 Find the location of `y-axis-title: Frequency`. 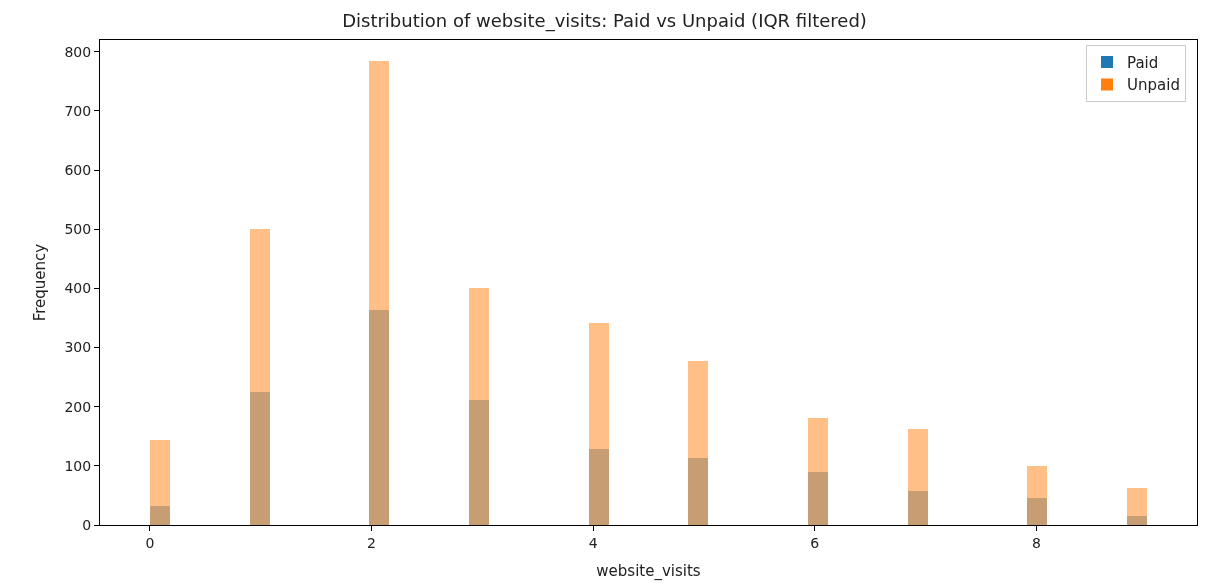

y-axis-title: Frequency is located at coordinates (39, 282).